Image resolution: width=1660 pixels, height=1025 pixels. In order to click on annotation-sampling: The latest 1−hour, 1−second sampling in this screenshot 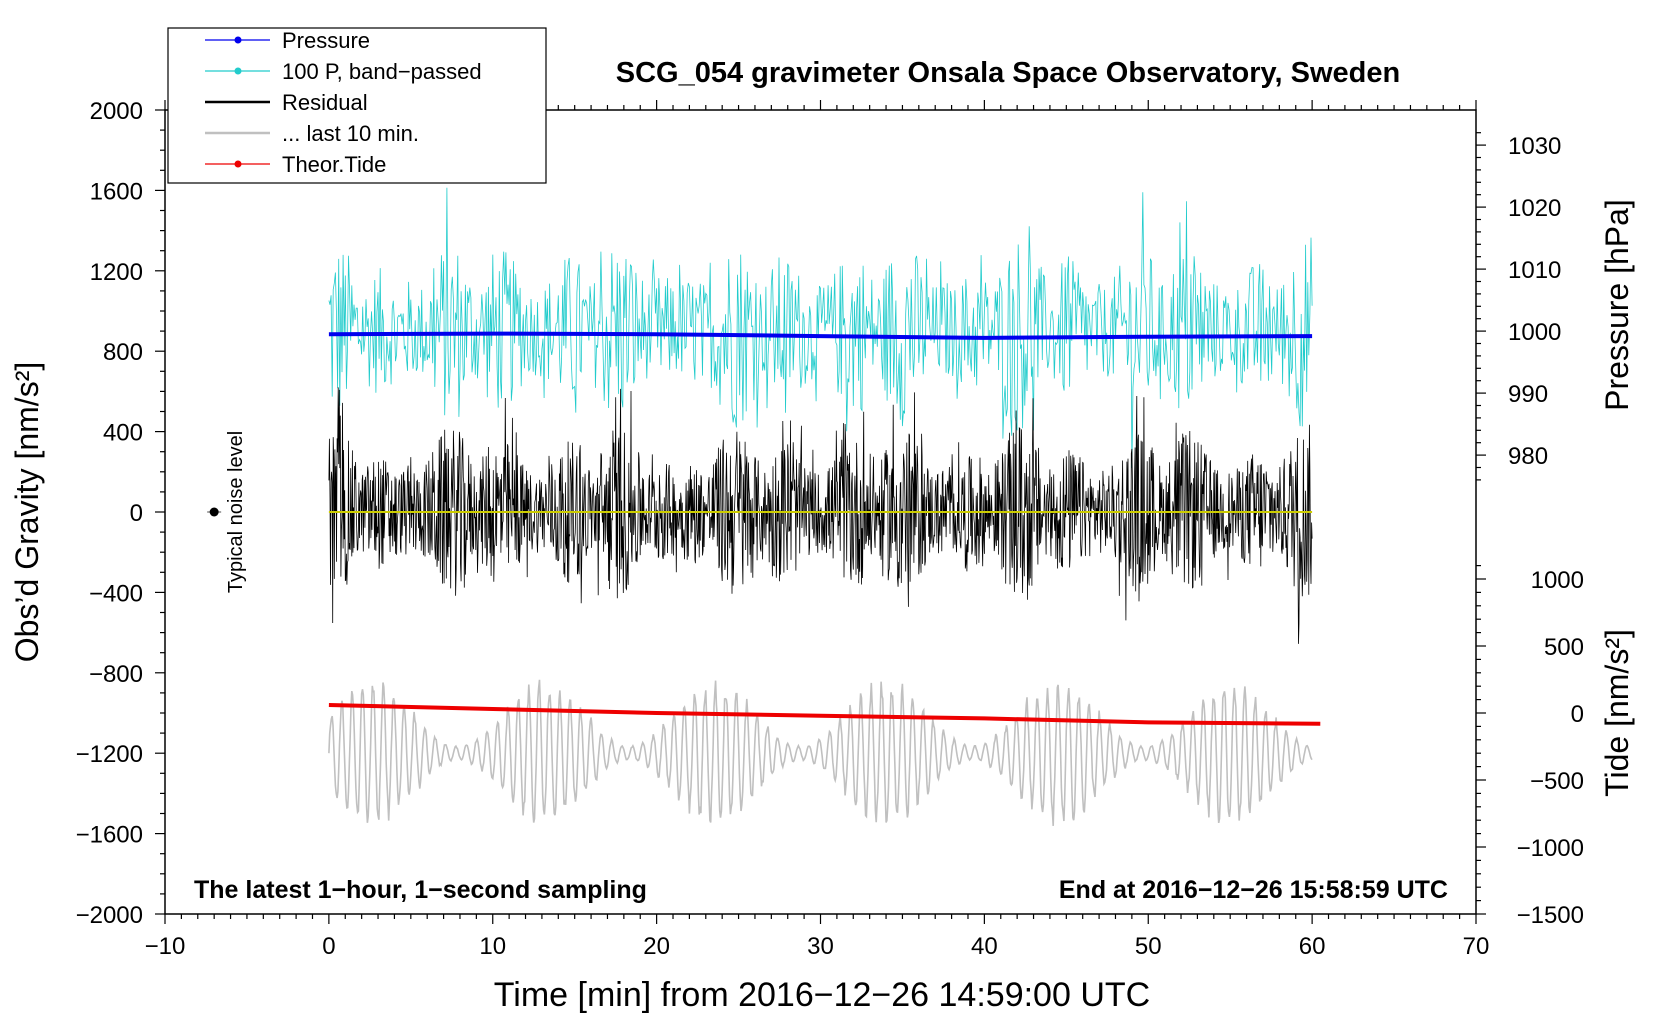, I will do `click(420, 890)`.